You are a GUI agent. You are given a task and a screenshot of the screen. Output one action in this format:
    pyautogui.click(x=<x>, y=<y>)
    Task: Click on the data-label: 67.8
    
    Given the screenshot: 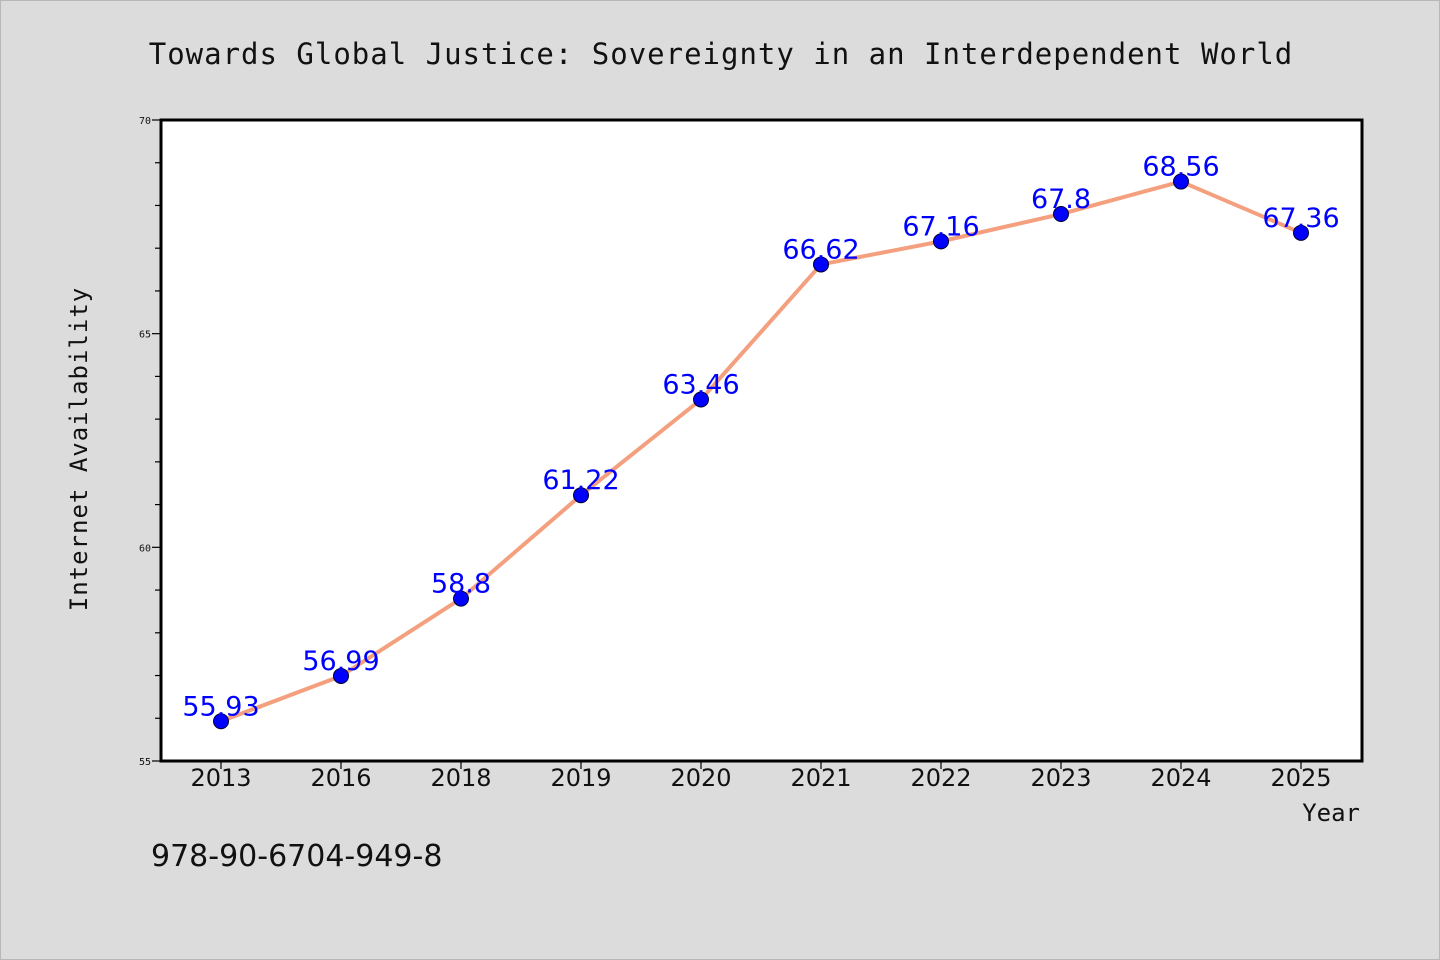 What is the action you would take?
    pyautogui.click(x=1061, y=199)
    